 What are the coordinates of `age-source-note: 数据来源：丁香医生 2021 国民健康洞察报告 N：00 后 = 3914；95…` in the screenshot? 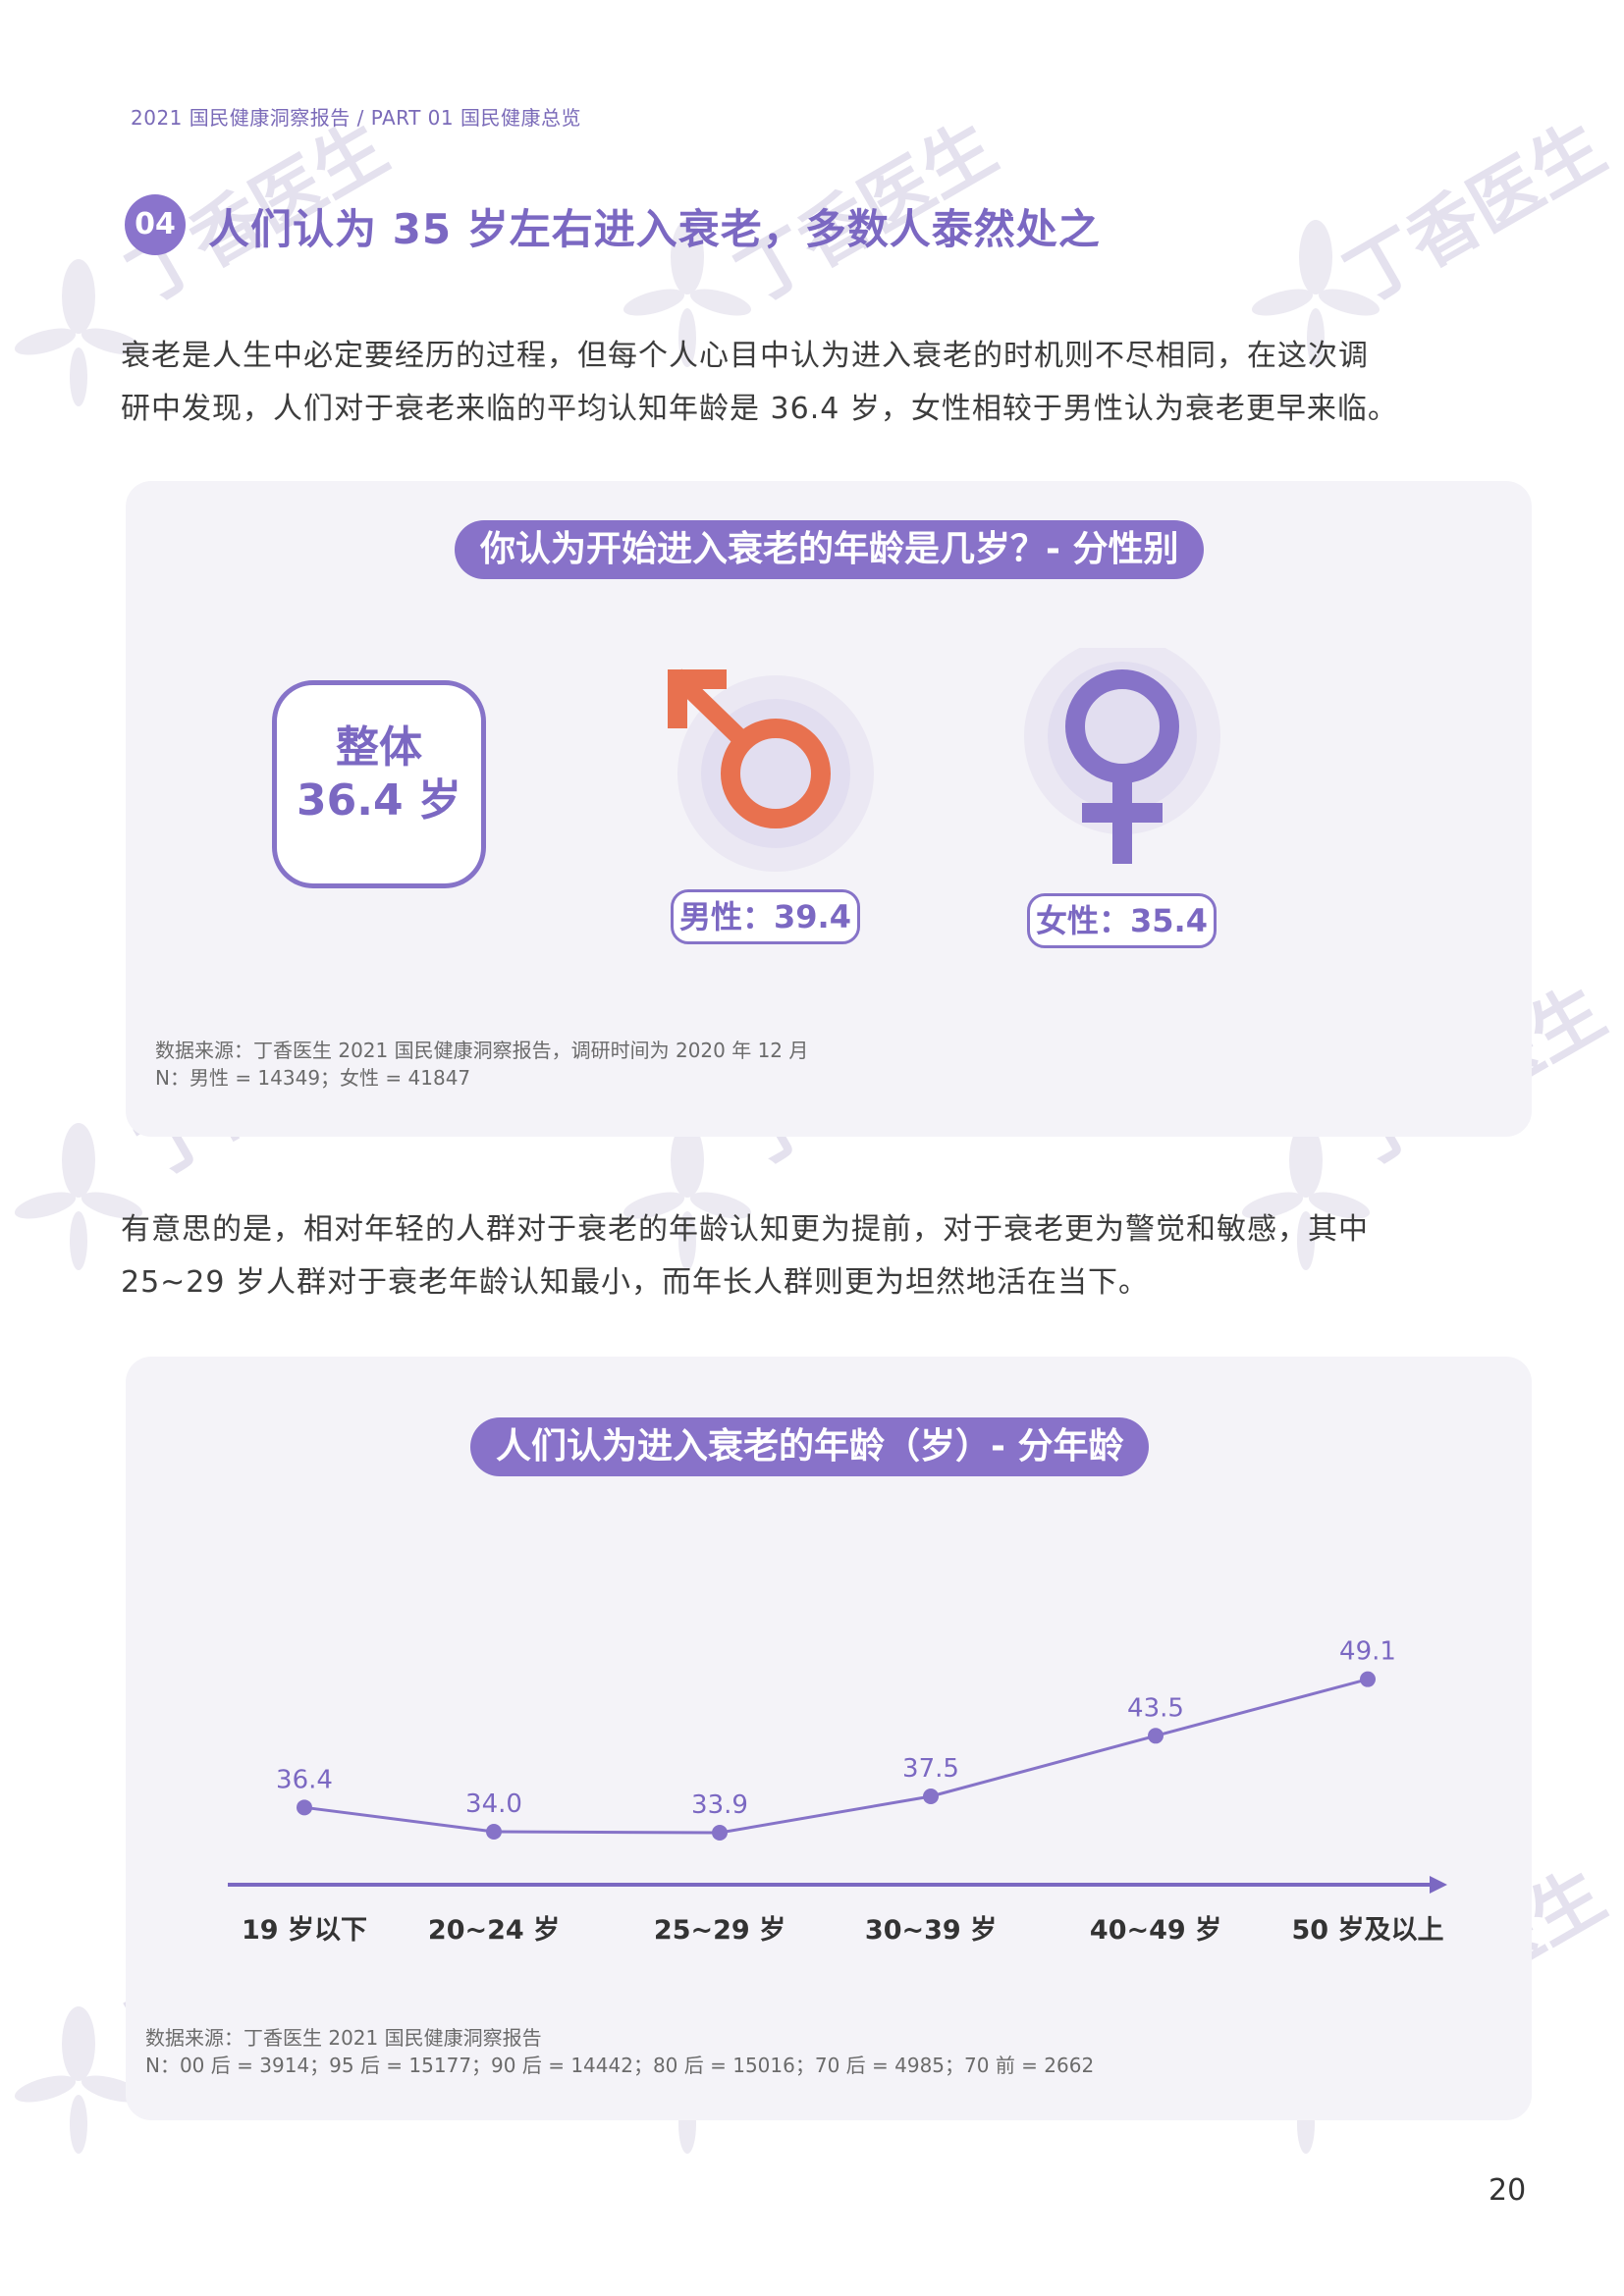 It's located at (619, 2051).